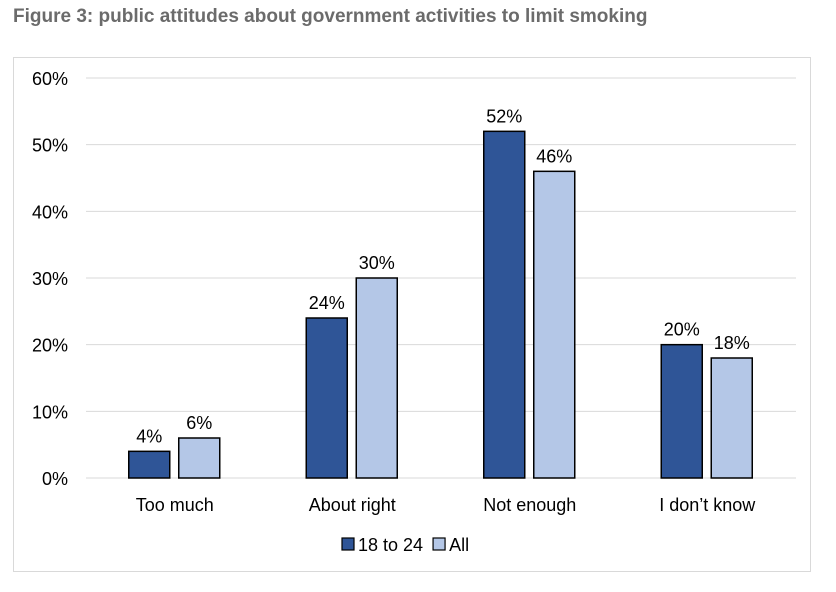 The height and width of the screenshot is (592, 836). Describe the element at coordinates (707, 505) in the screenshot. I see `x-tick-label: I don’t know` at that location.